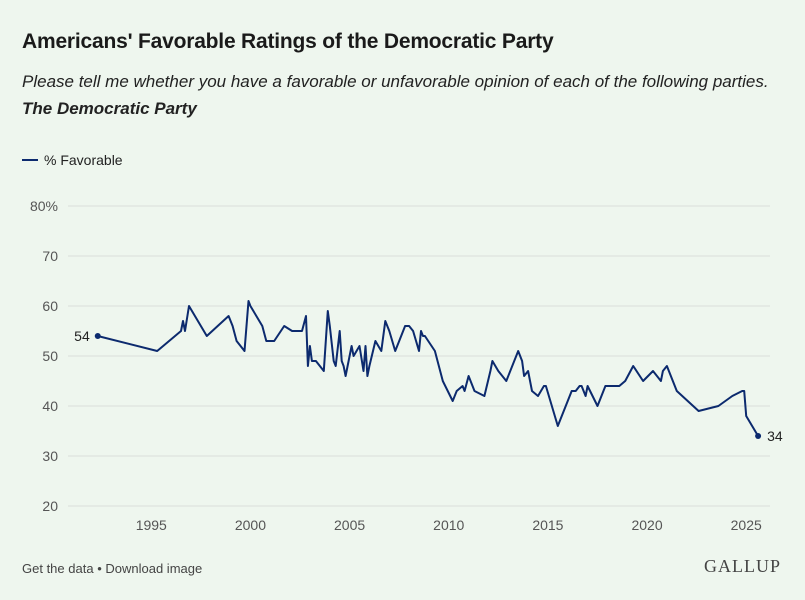  What do you see at coordinates (349, 525) in the screenshot?
I see `x-tick-label: 2005` at bounding box center [349, 525].